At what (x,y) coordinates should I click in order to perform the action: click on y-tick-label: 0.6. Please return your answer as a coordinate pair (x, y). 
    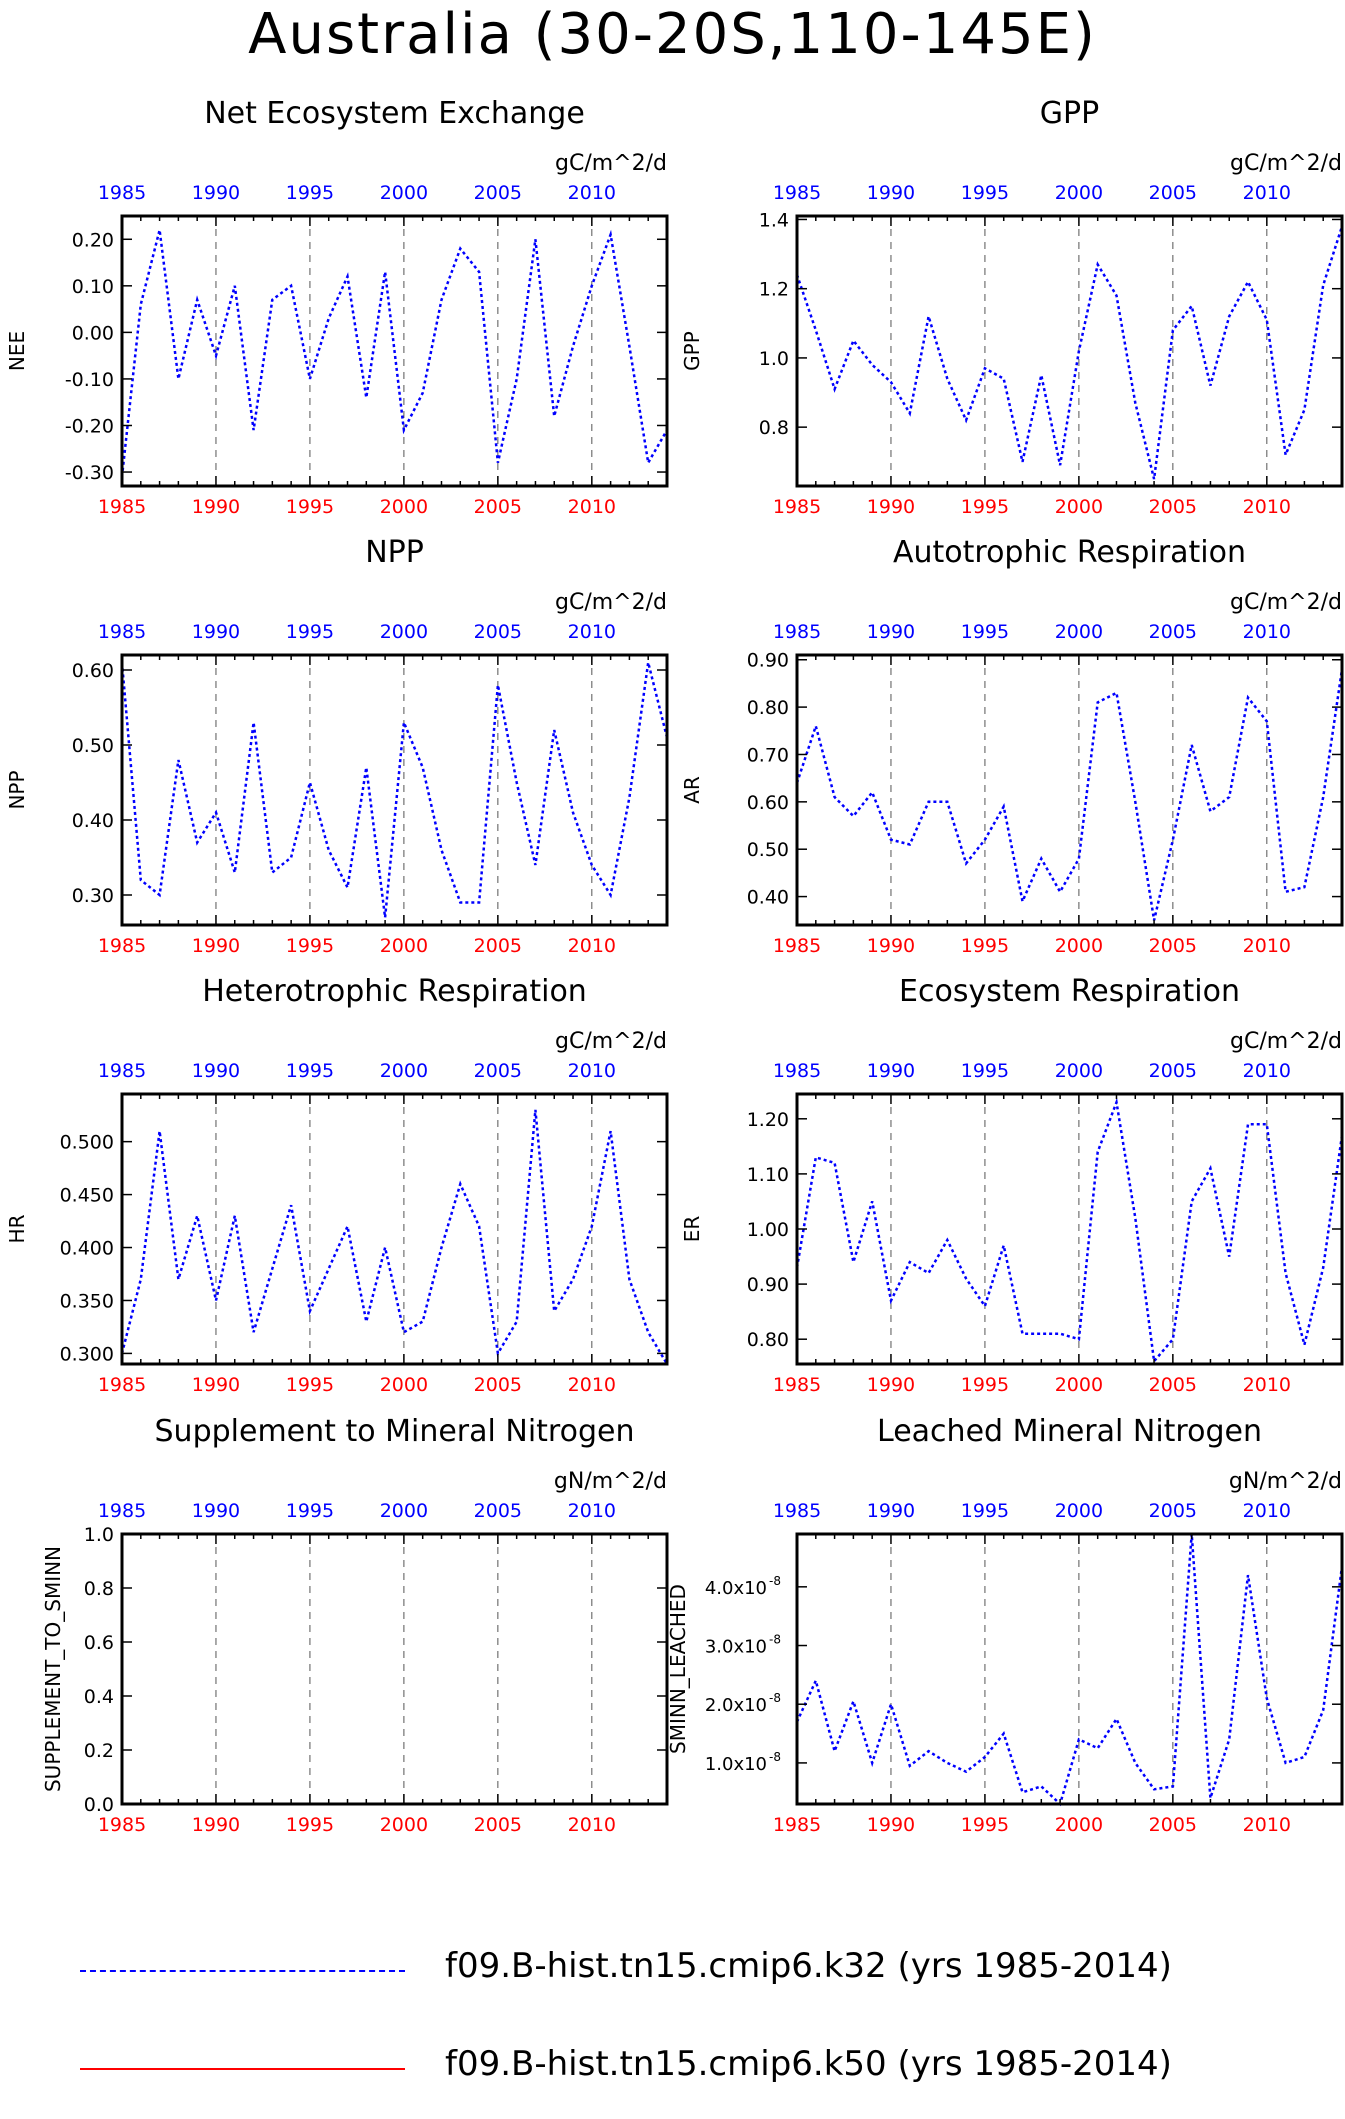
    Looking at the image, I should click on (99, 1643).